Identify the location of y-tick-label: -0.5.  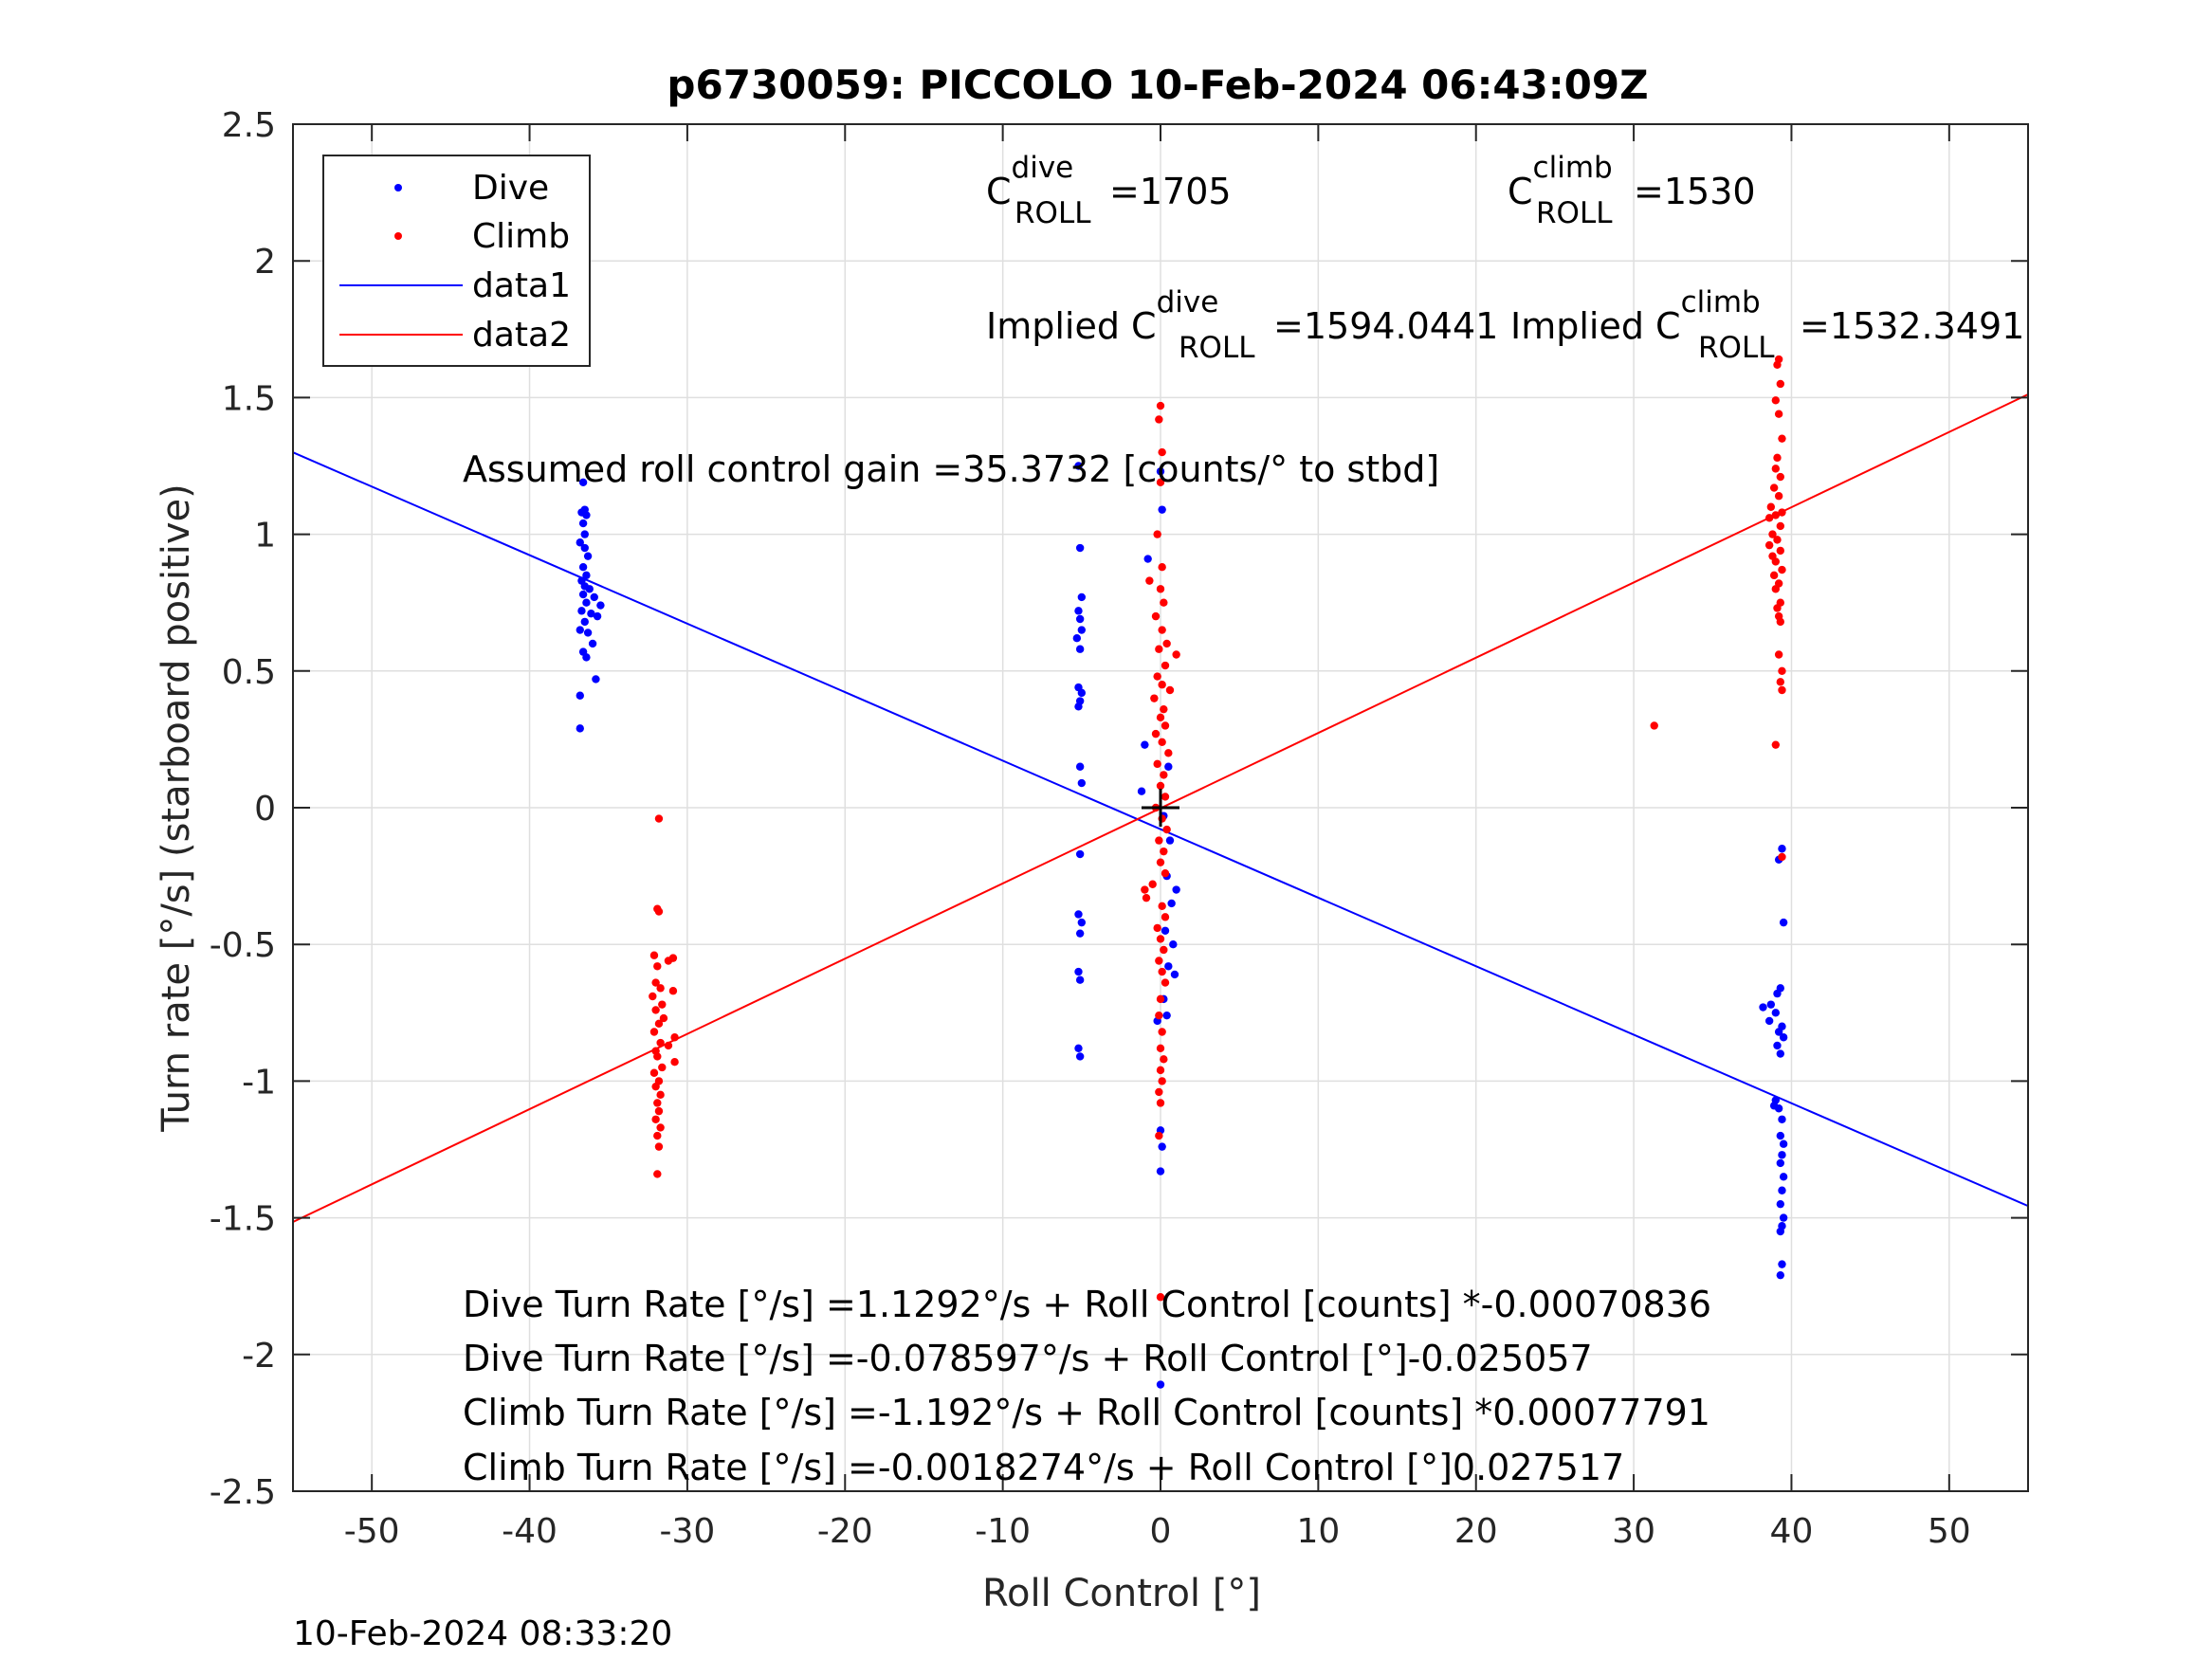
(243, 945).